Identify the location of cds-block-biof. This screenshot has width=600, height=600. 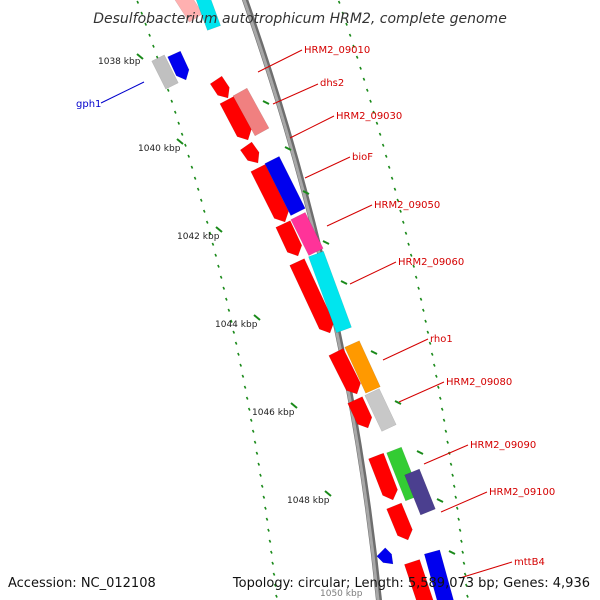
(285, 186).